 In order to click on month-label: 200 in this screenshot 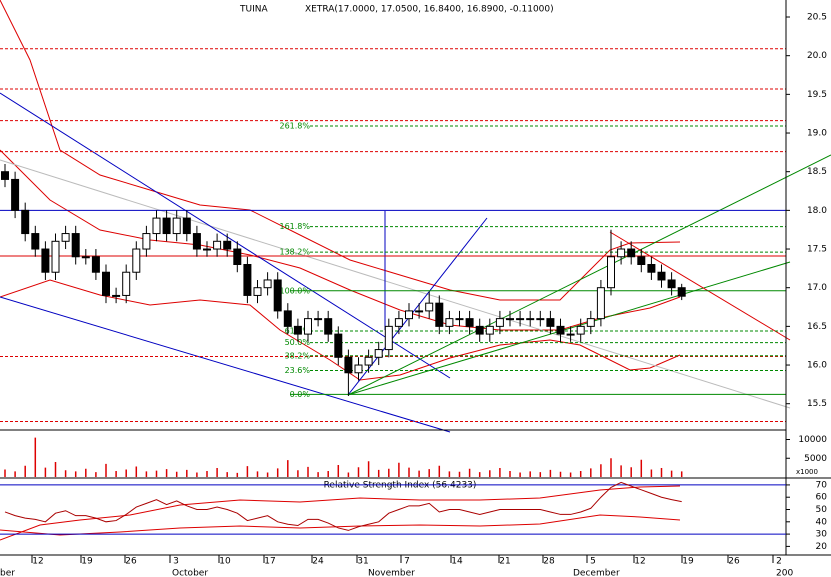, I will do `click(784, 573)`.